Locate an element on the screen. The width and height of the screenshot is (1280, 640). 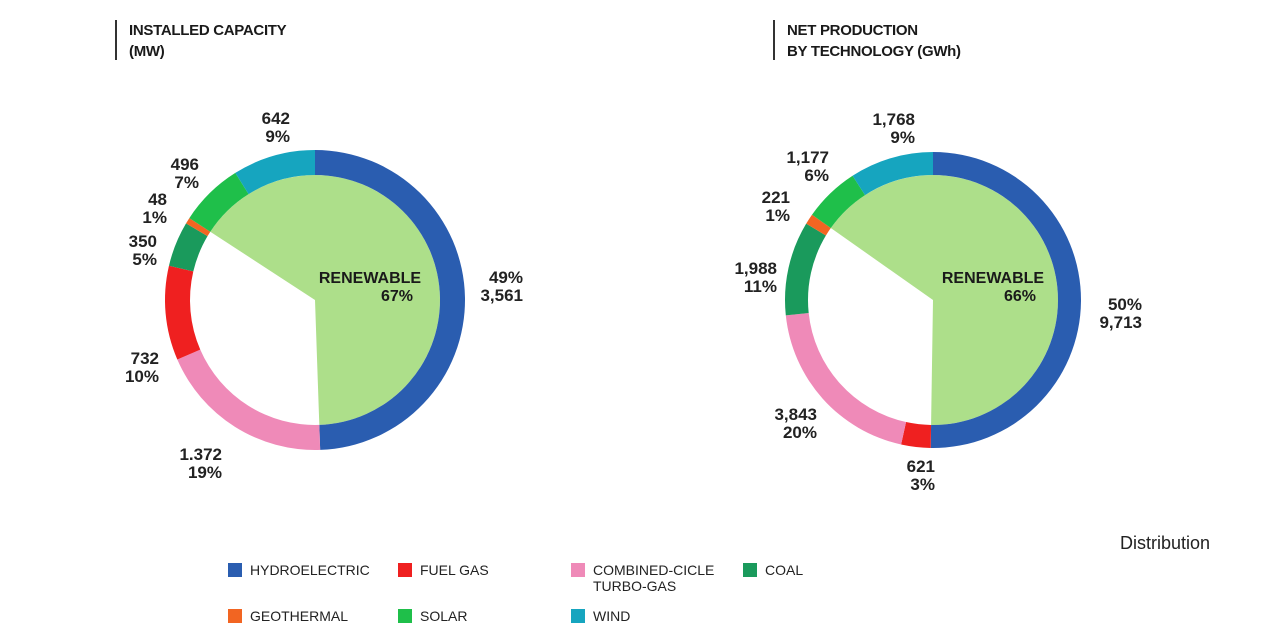
data-label-coal-percent: 11% is located at coordinates (760, 286).